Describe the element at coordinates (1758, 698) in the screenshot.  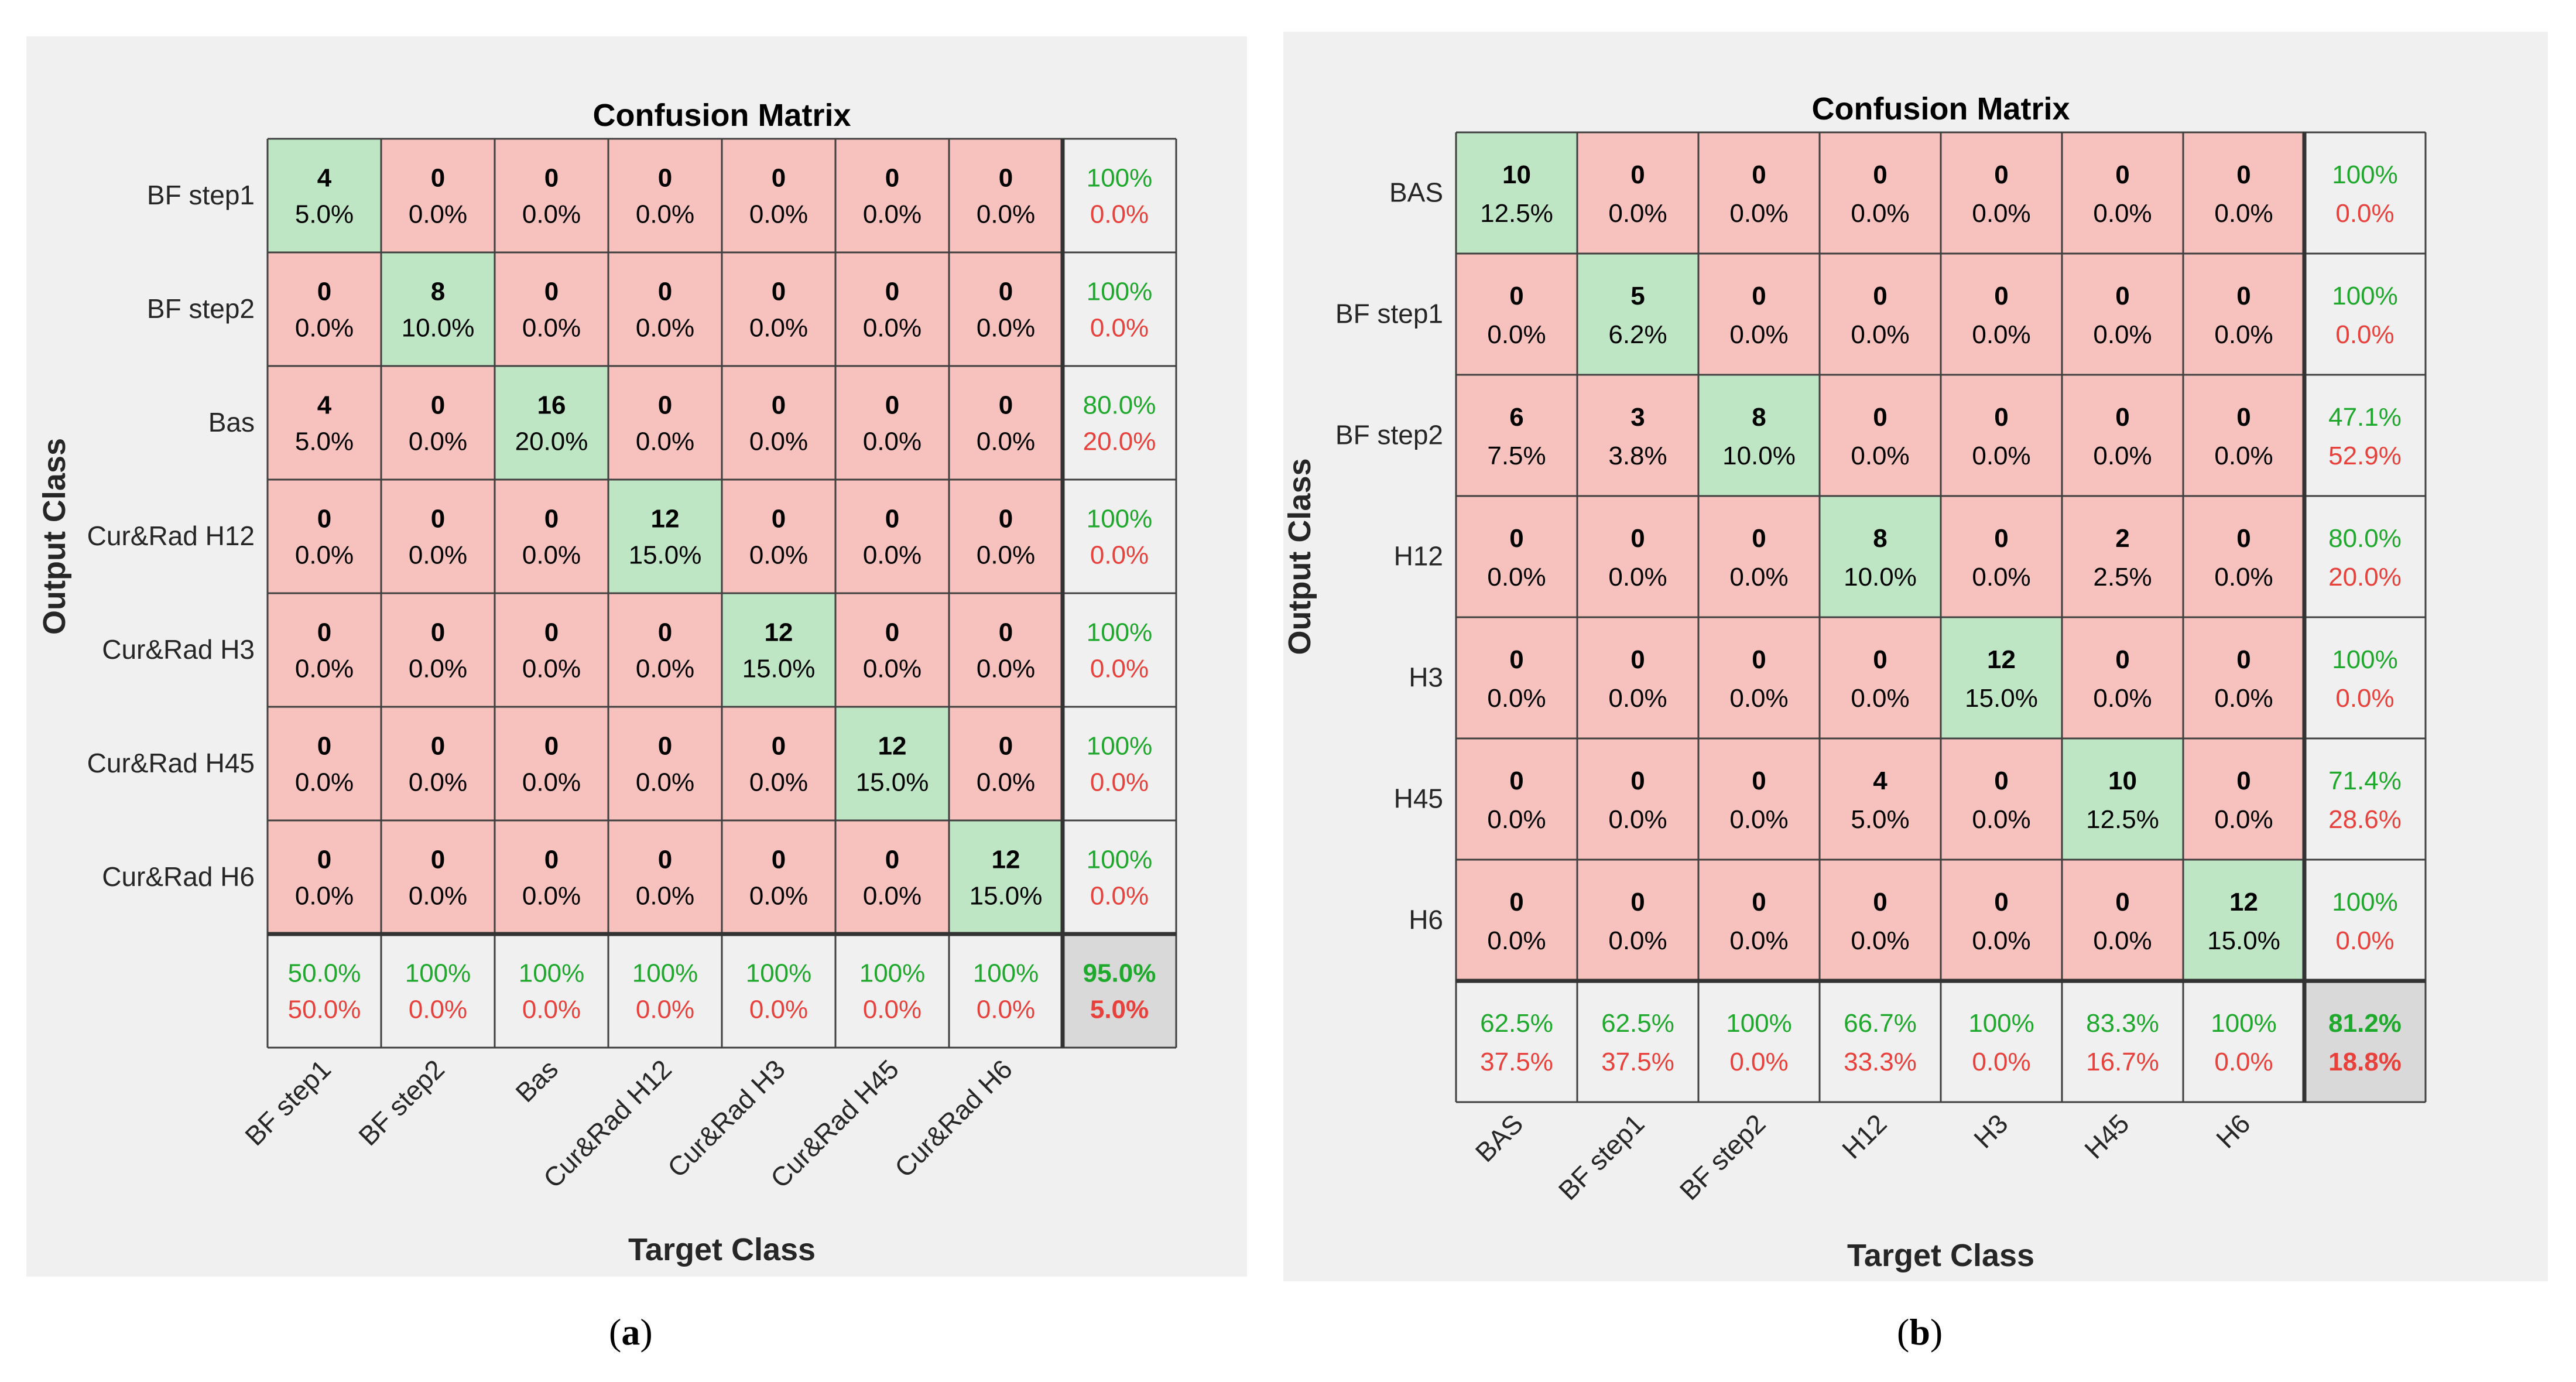
I see `cmb-percent-4-2: 0.0%` at that location.